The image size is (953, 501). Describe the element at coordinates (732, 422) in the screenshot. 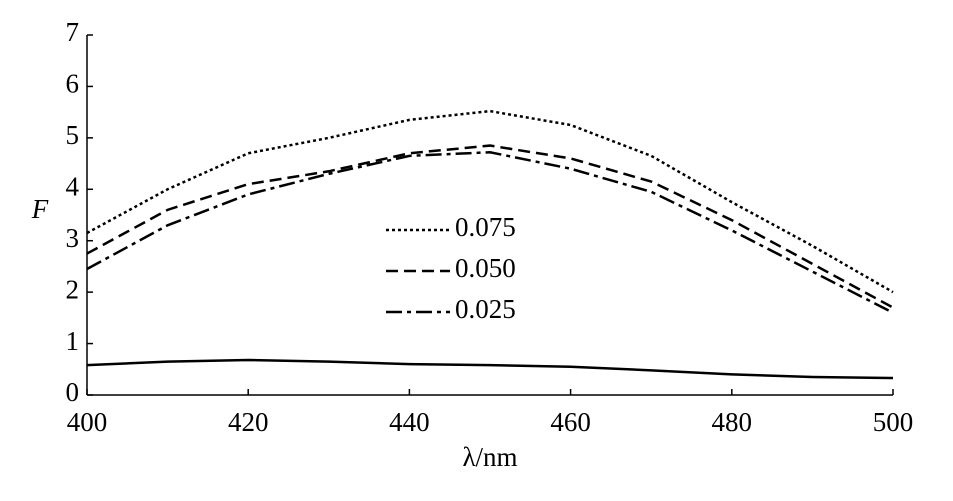

I see `x-tick-label: 480` at that location.